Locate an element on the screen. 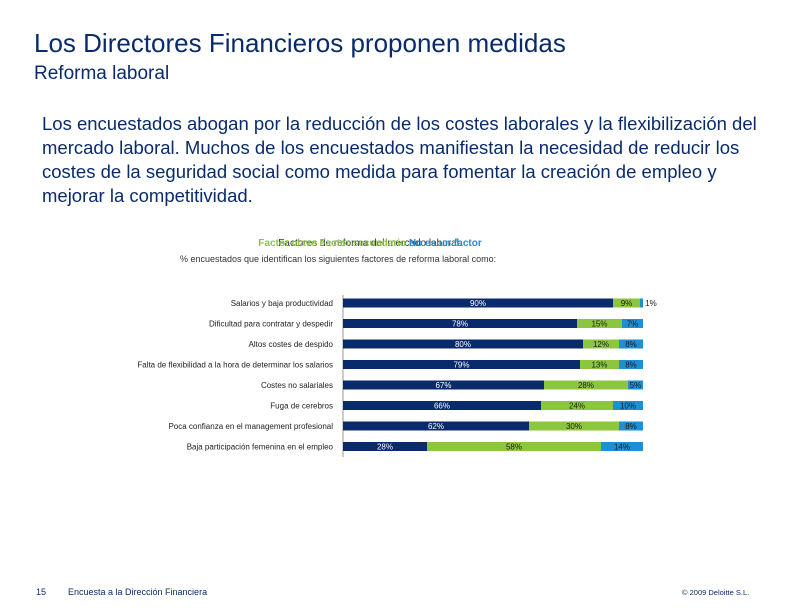 The width and height of the screenshot is (792, 612). data-label: 5% is located at coordinates (636, 385).